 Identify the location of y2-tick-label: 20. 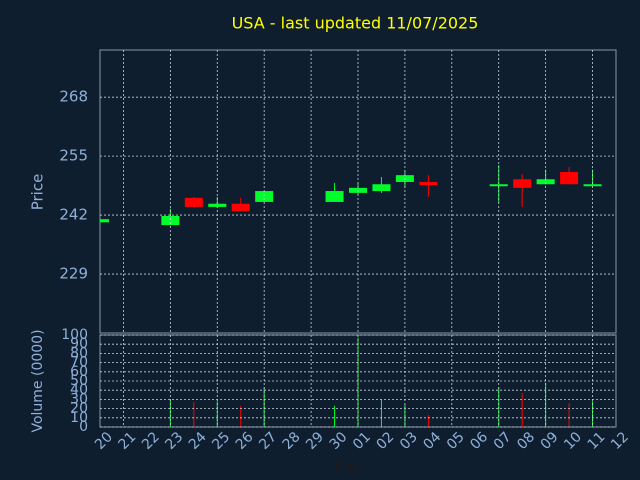
(79, 409).